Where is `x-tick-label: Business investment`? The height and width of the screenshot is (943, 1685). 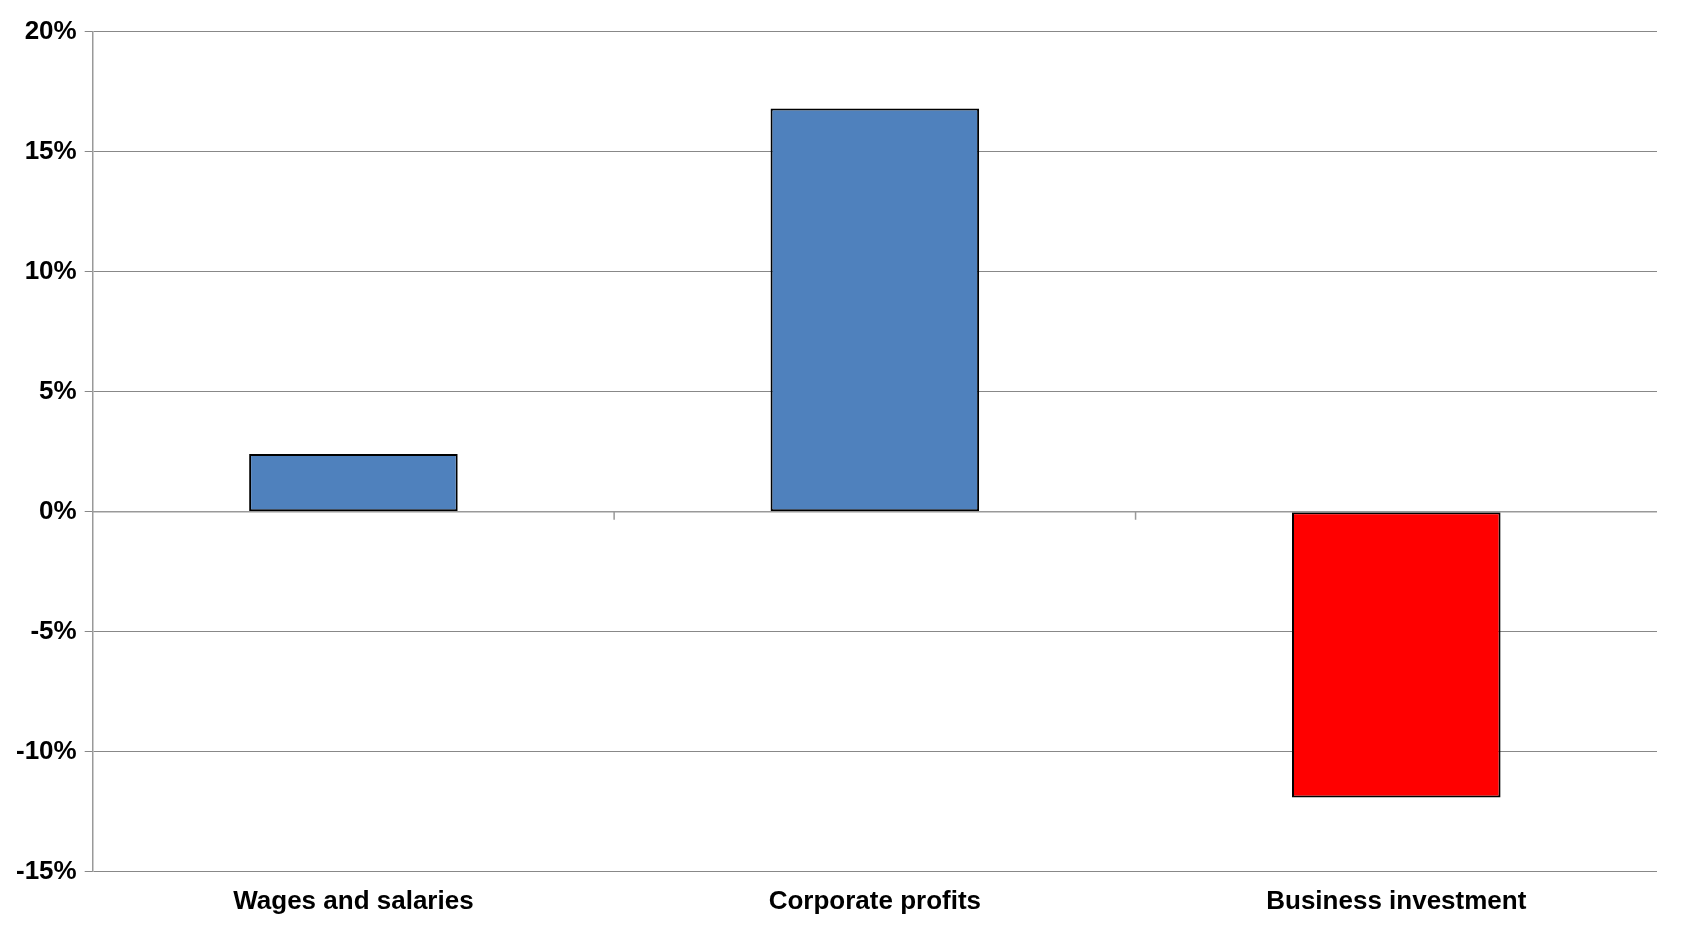 x-tick-label: Business investment is located at coordinates (1396, 899).